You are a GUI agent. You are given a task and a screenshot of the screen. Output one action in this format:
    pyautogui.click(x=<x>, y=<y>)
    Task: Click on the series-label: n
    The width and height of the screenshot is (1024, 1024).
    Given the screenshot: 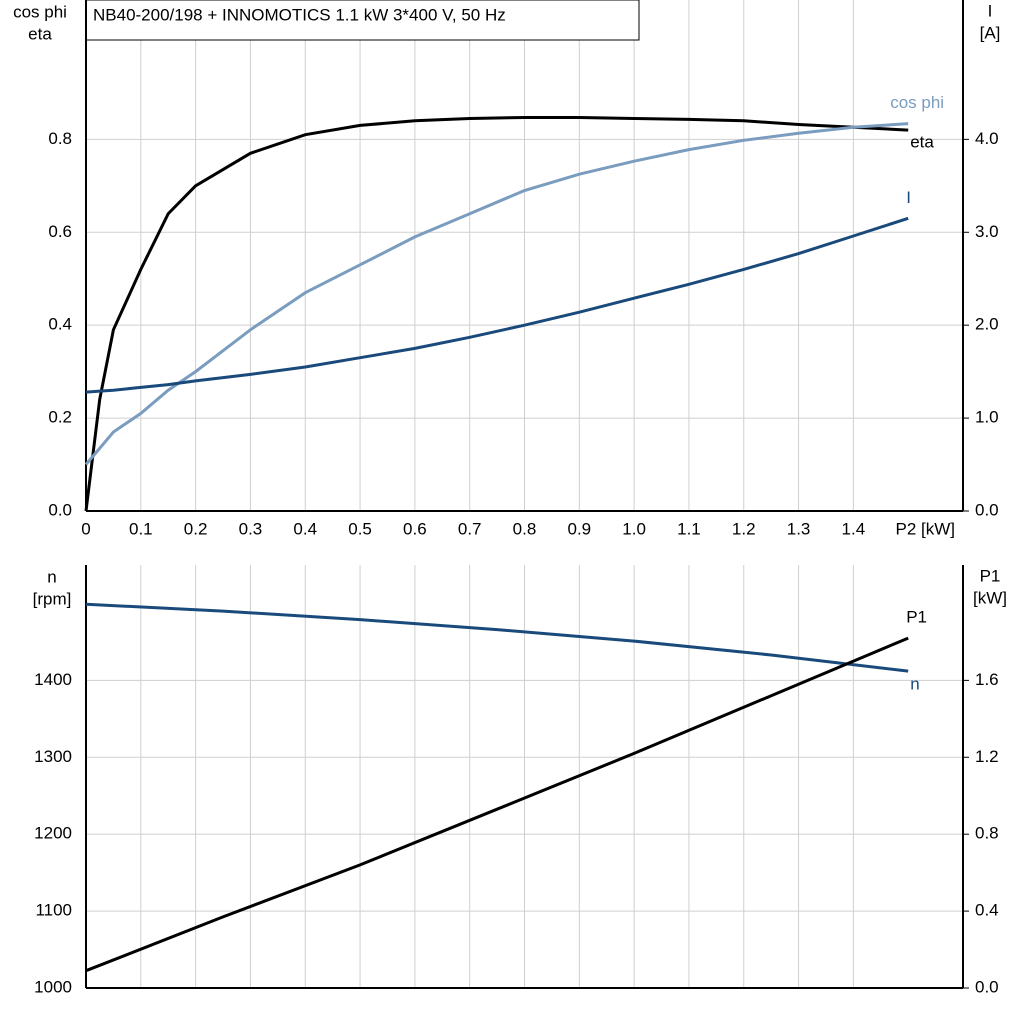 What is the action you would take?
    pyautogui.click(x=914, y=684)
    